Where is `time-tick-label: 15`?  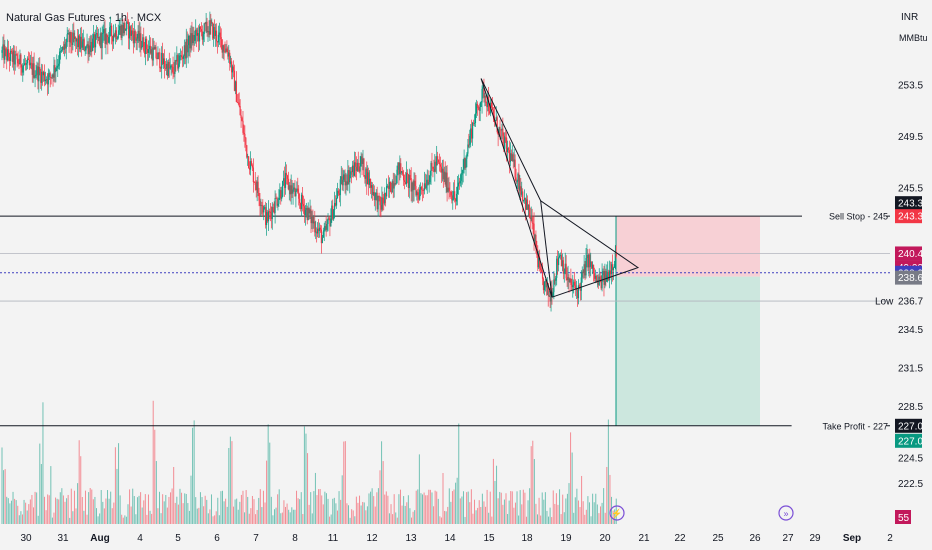 time-tick-label: 15 is located at coordinates (489, 538).